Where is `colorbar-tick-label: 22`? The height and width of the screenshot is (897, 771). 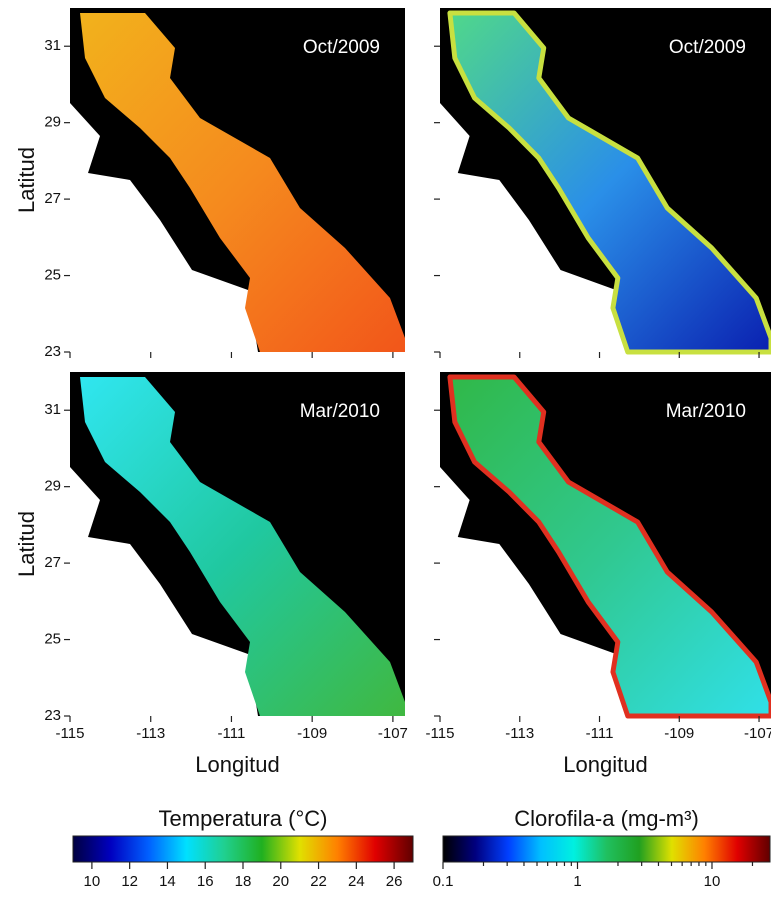
colorbar-tick-label: 22 is located at coordinates (318, 881).